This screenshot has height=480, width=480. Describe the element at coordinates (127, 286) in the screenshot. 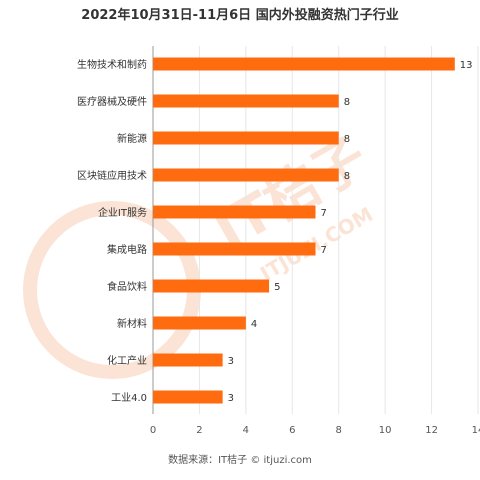

I see `category-label: 食品饮料` at that location.